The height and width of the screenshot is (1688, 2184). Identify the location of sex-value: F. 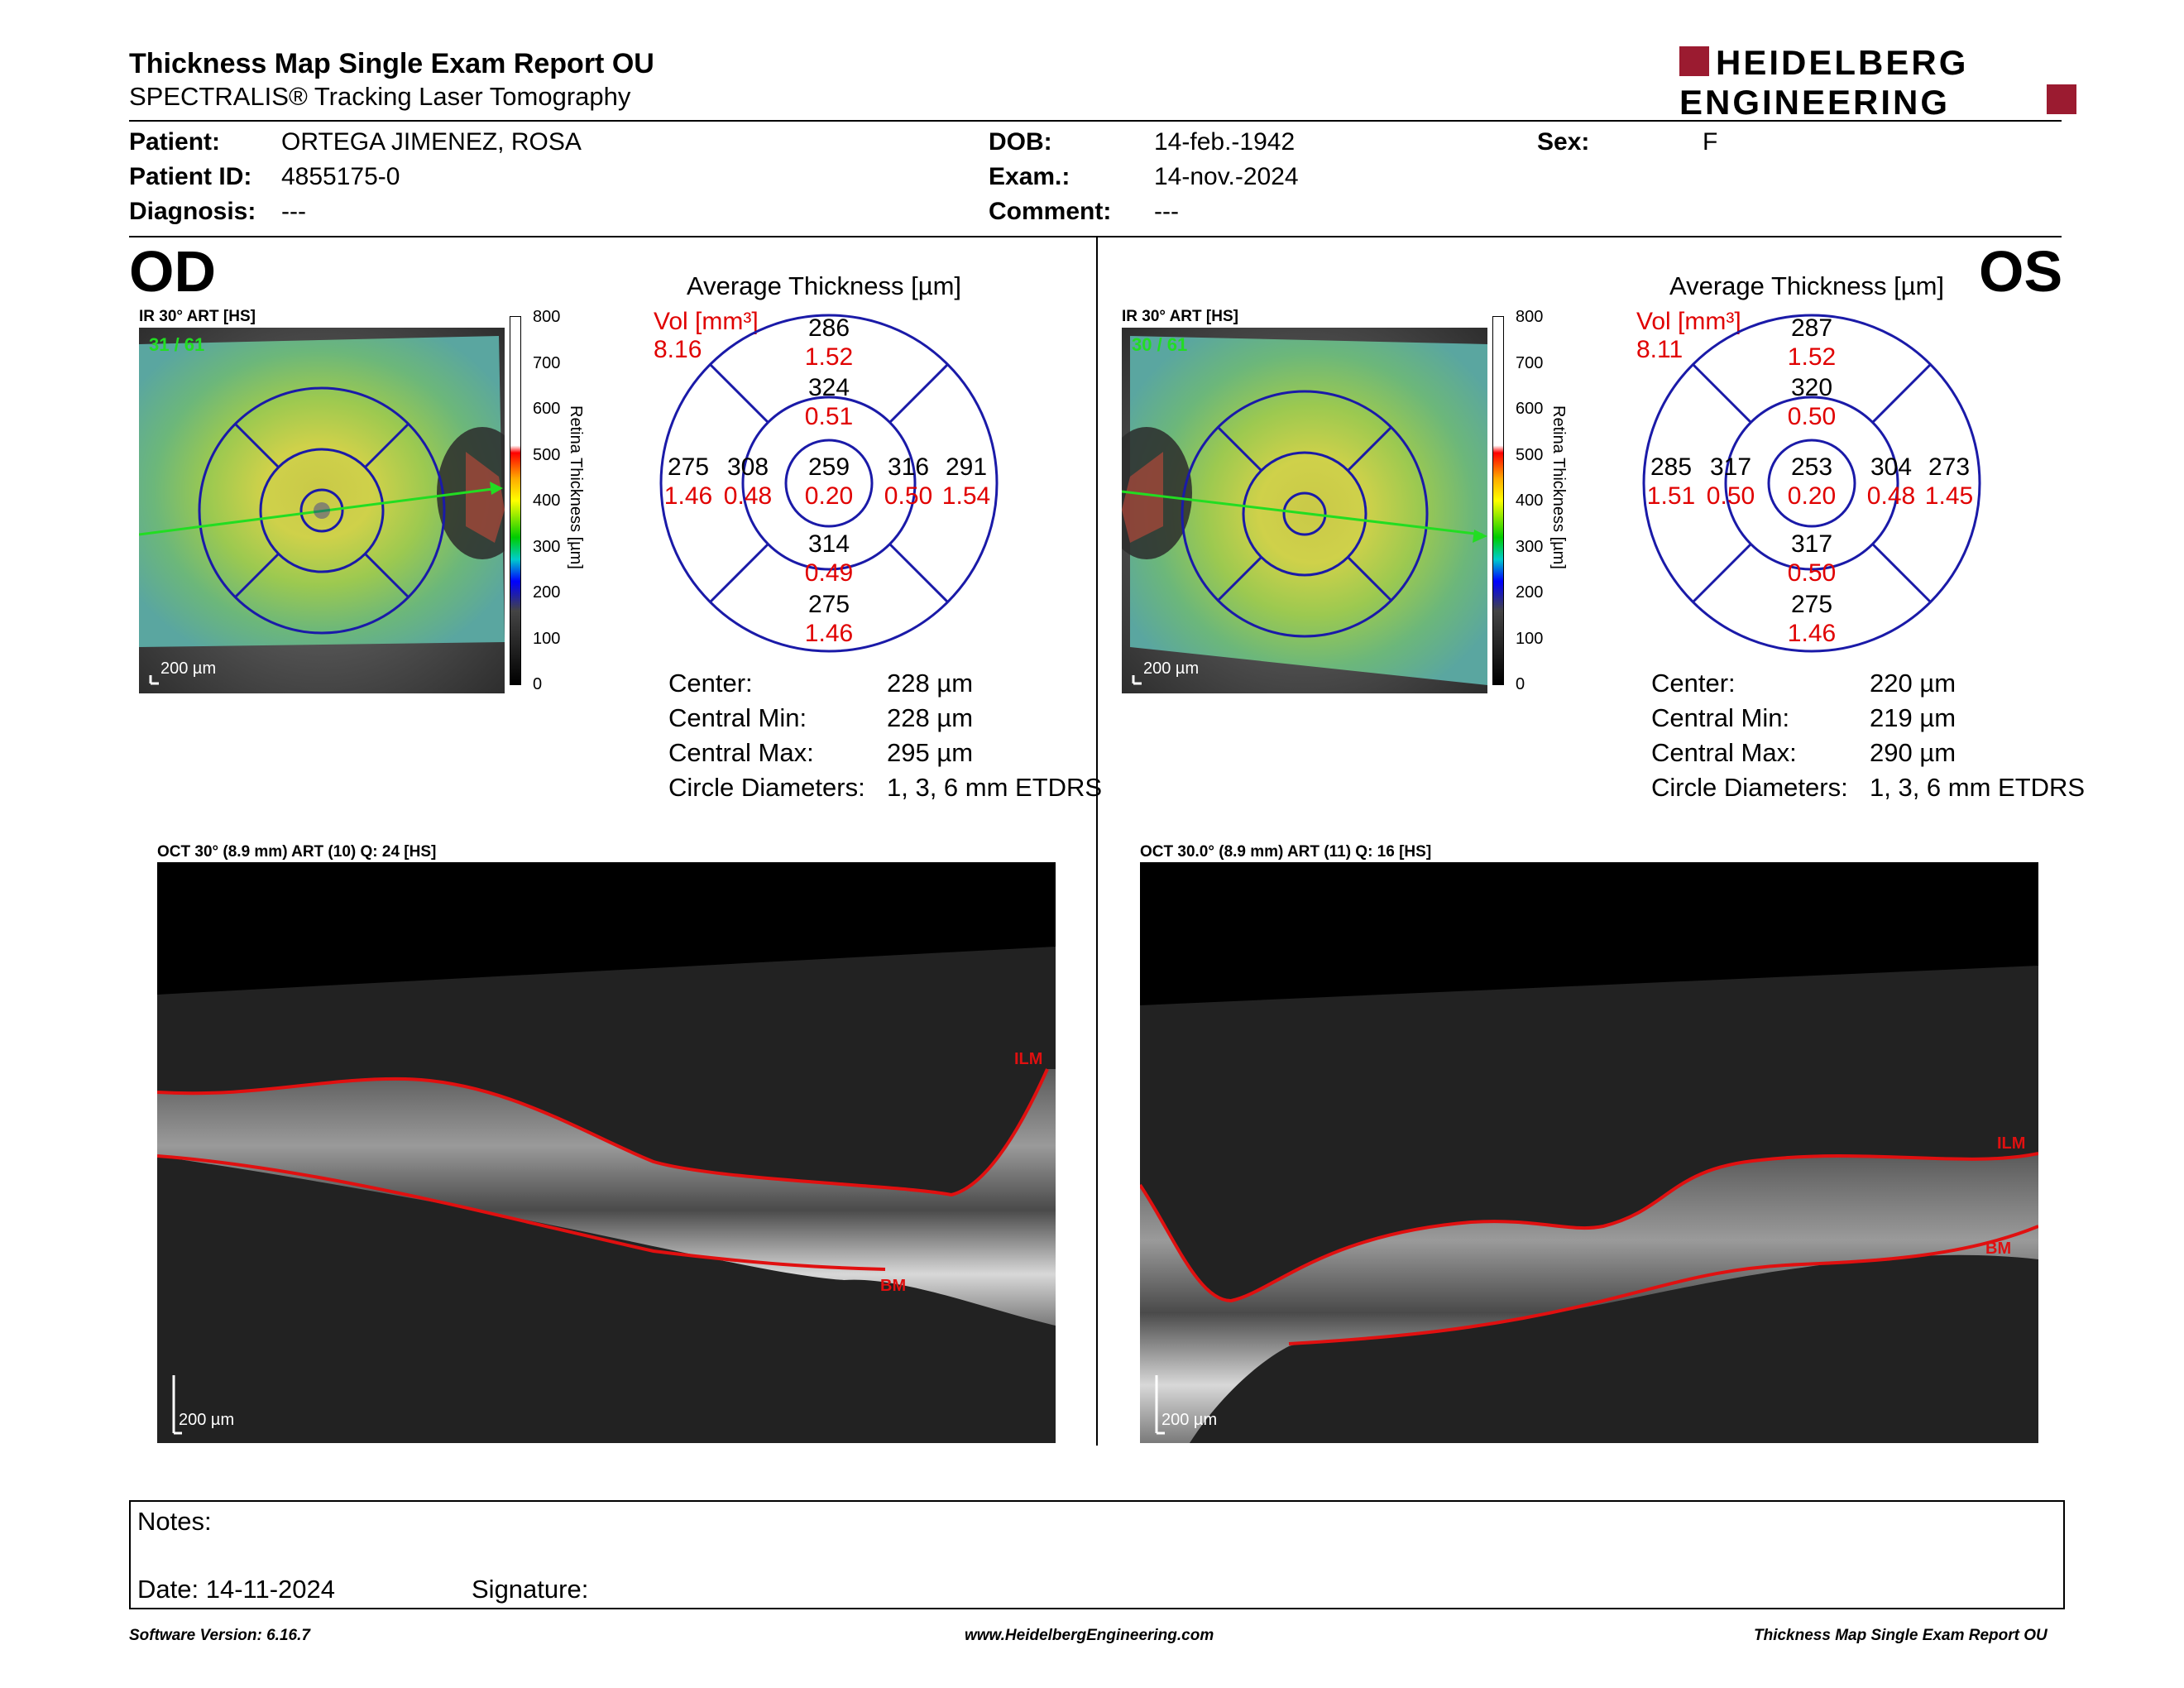
(1710, 142).